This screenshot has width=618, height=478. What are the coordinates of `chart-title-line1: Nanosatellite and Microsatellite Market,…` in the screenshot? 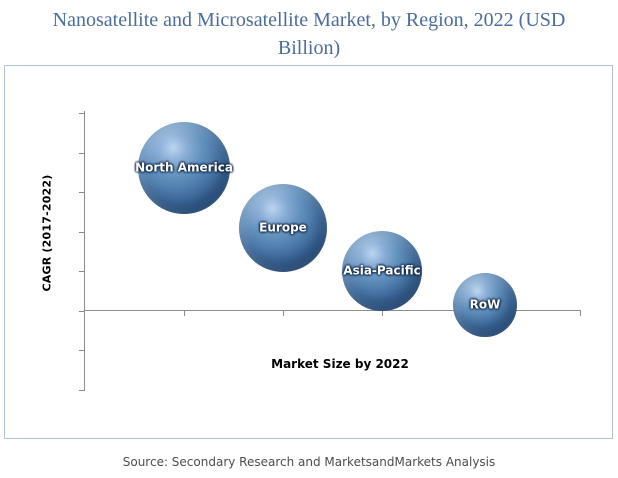 It's located at (309, 20).